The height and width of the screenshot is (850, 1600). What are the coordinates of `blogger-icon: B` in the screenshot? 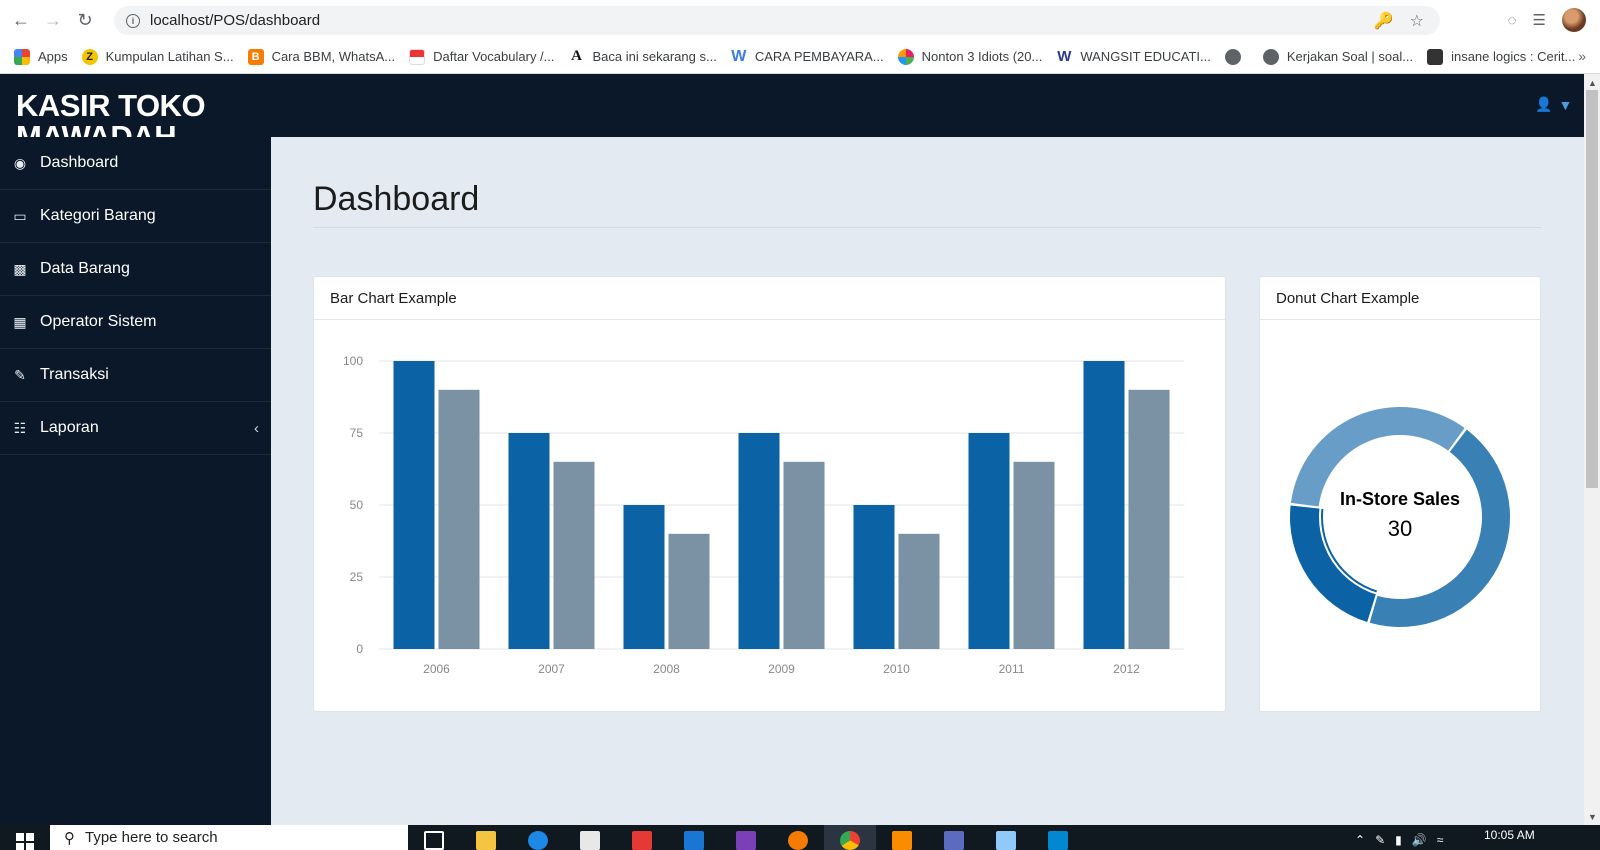 It's located at (255, 56).